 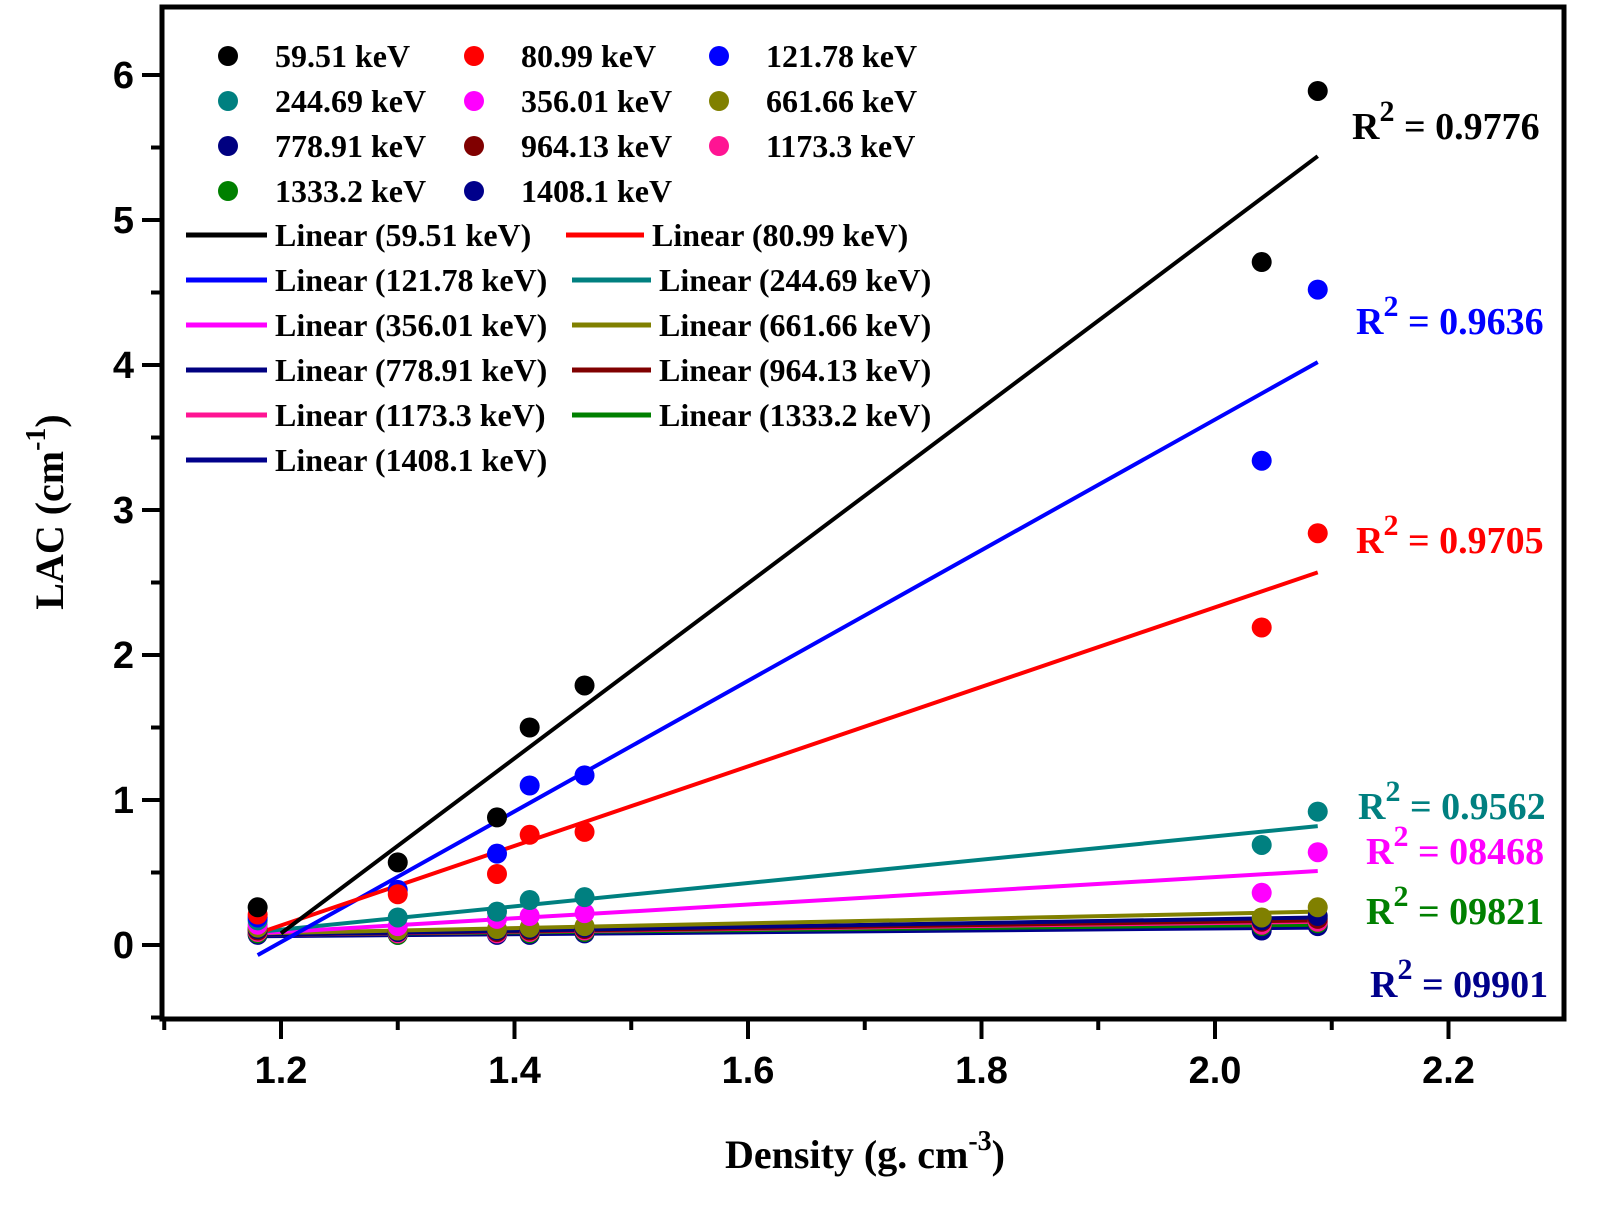 I want to click on legend-fit-label: Linear (1333.2 keV), so click(x=795, y=415).